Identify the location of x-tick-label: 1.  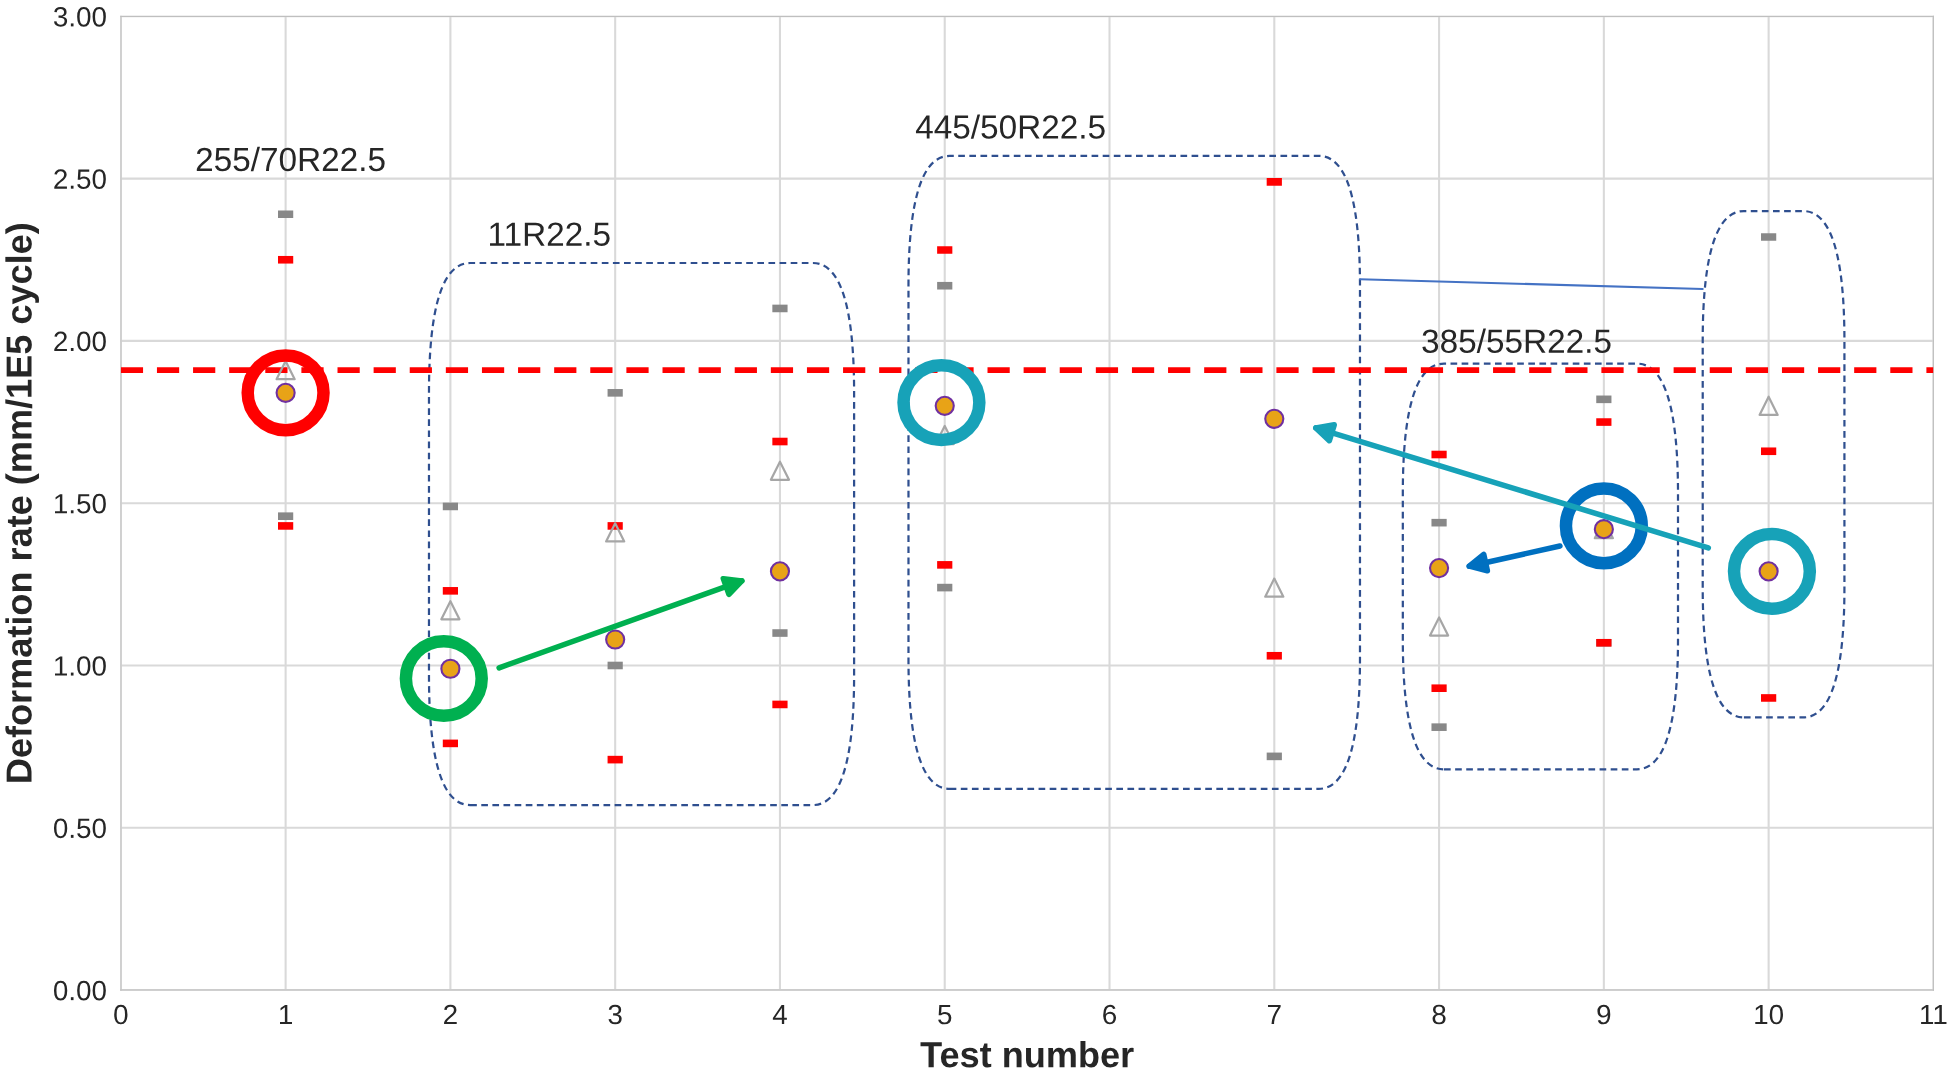
(286, 1014).